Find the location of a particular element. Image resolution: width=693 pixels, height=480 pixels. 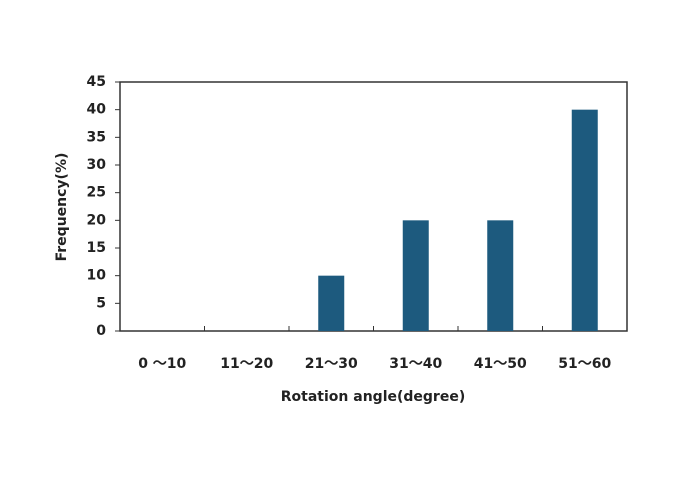

x-tick-label: 11～20 is located at coordinates (246, 364).